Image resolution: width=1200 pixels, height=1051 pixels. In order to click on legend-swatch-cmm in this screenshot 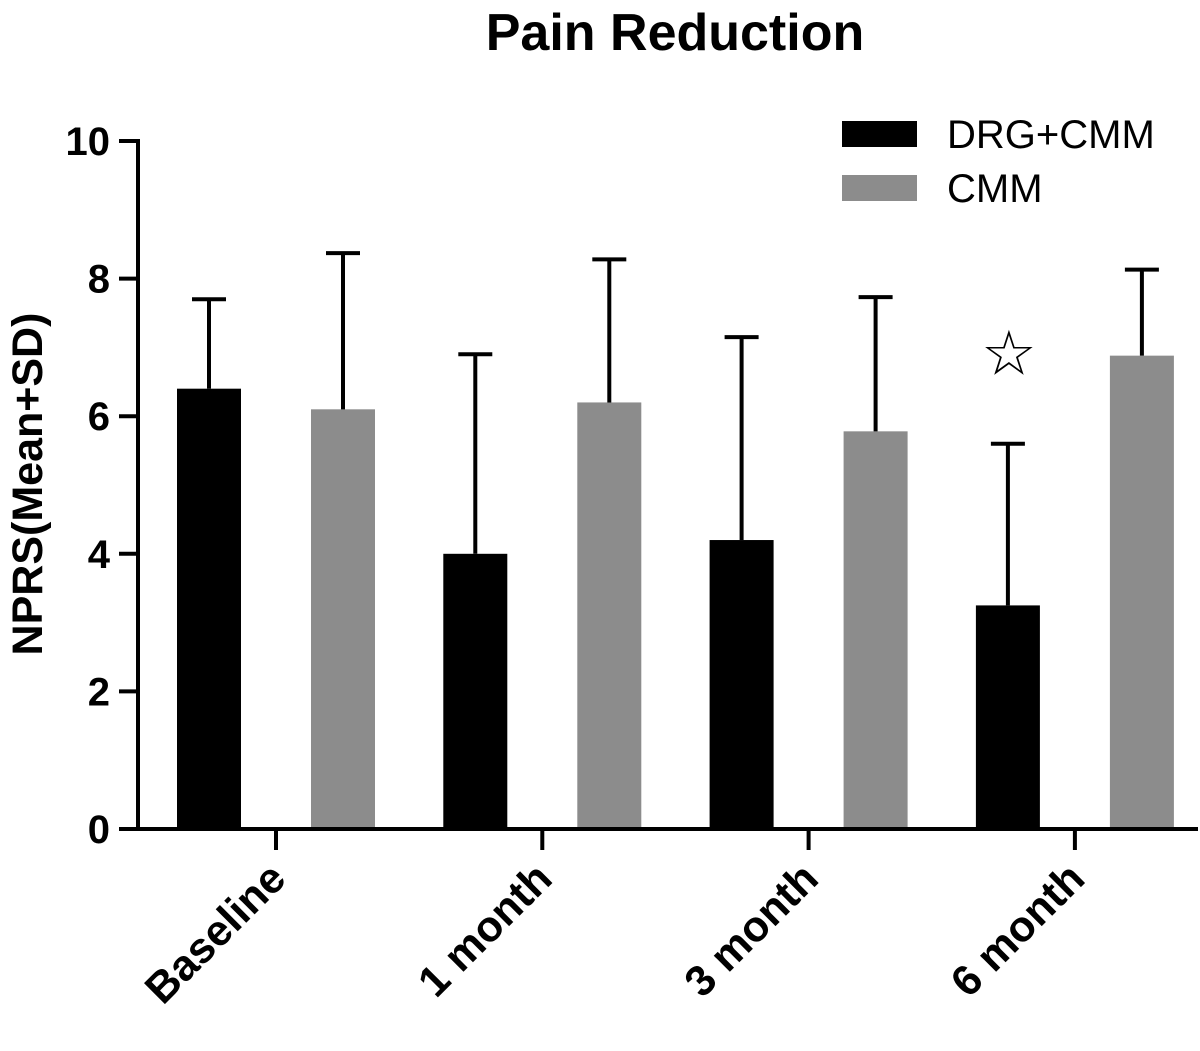, I will do `click(879, 188)`.